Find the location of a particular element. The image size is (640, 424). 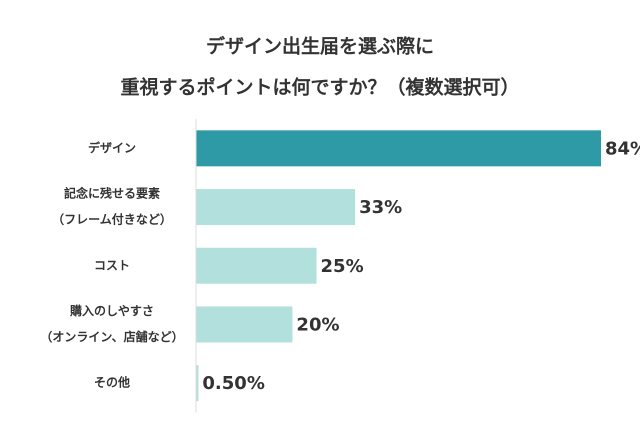

category-label: 購入のしやすさ is located at coordinates (111, 310).